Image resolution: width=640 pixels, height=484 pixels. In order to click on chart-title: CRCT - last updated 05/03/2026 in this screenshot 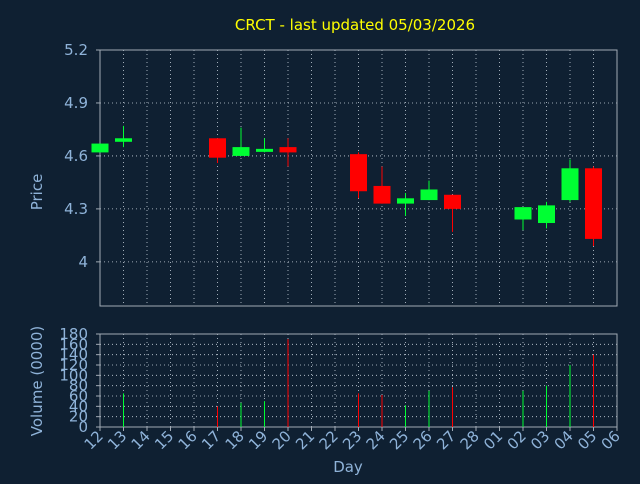, I will do `click(355, 25)`.